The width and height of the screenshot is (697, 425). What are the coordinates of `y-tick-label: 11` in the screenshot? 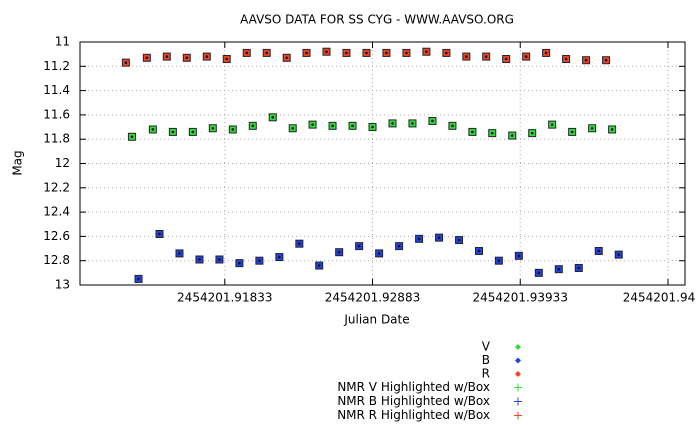 It's located at (62, 42).